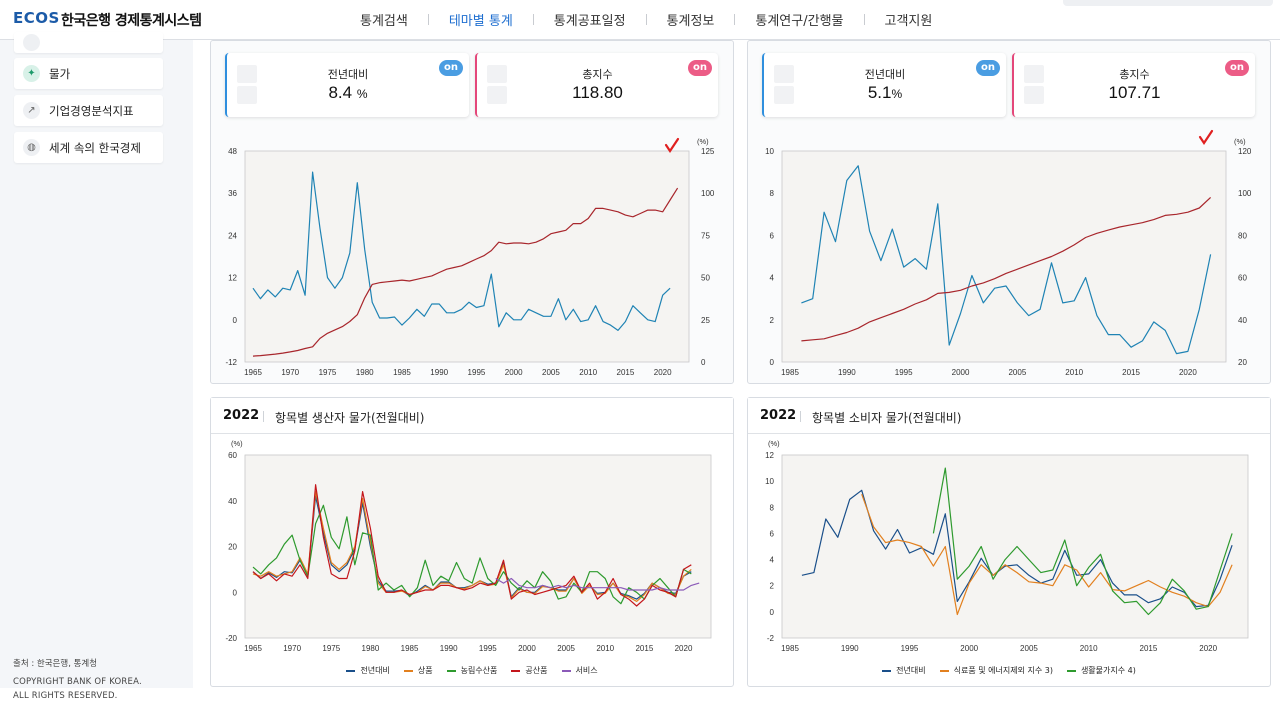 This screenshot has width=1280, height=704. Describe the element at coordinates (77, 682) in the screenshot. I see `copyright-line-1: COPYRIGHT BANK OF KOREA.` at that location.